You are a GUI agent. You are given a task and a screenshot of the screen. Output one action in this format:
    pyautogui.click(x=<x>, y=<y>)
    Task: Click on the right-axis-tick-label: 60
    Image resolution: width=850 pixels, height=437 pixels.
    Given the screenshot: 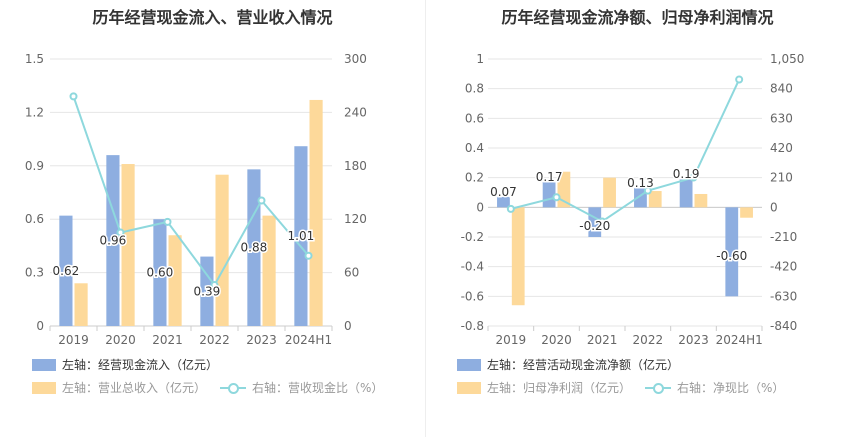 What is the action you would take?
    pyautogui.click(x=351, y=273)
    